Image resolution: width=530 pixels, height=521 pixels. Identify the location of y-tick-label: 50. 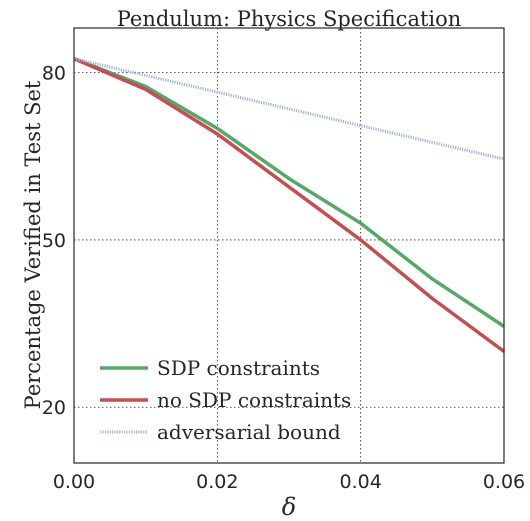
(54, 241).